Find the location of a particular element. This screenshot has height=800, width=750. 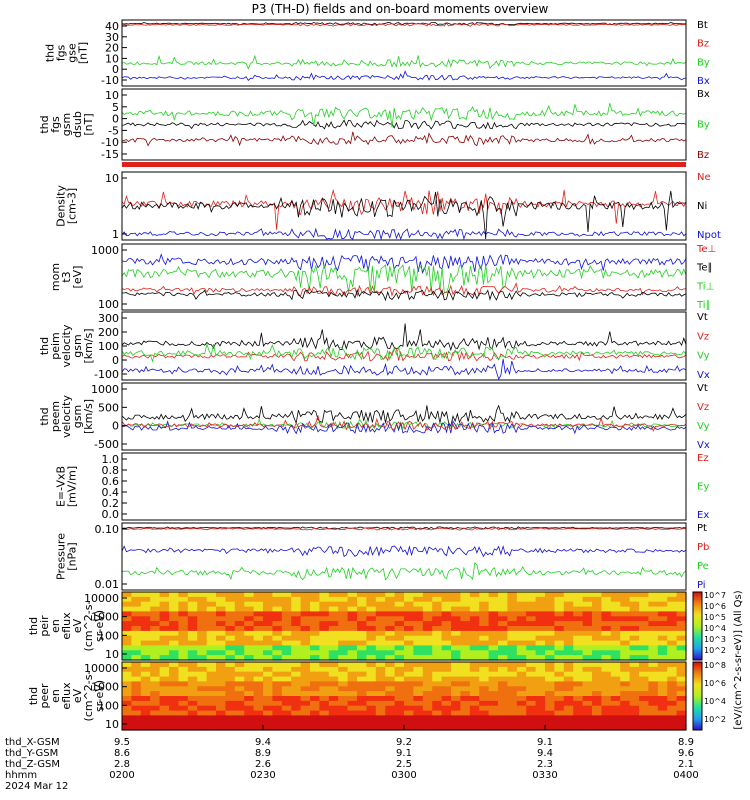

colorbar-tick: 10^6 is located at coordinates (715, 683).